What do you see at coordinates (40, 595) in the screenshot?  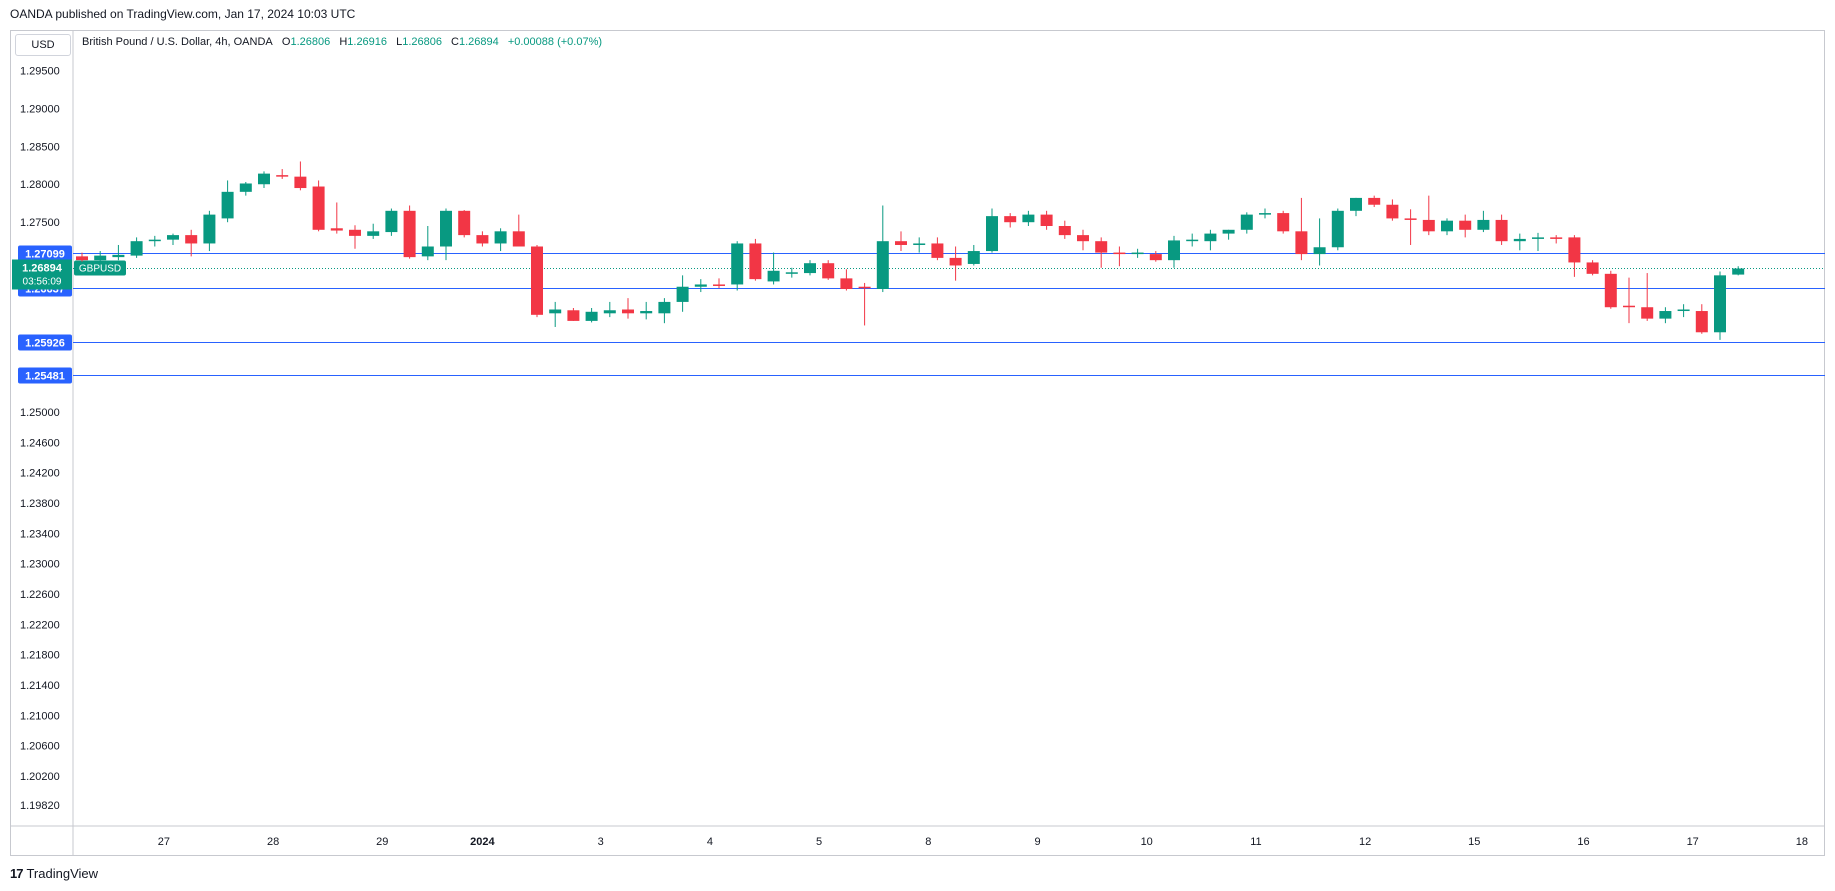 I see `y-tick-label: 1.22600` at bounding box center [40, 595].